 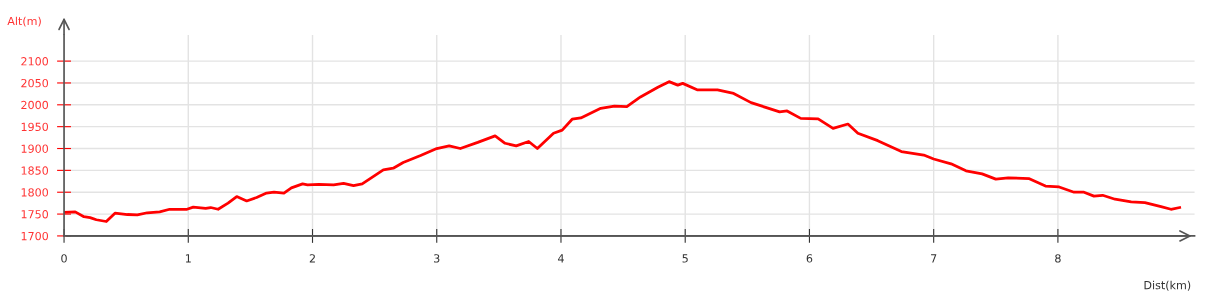 I want to click on y-tick-label: 1850, so click(x=35, y=170).